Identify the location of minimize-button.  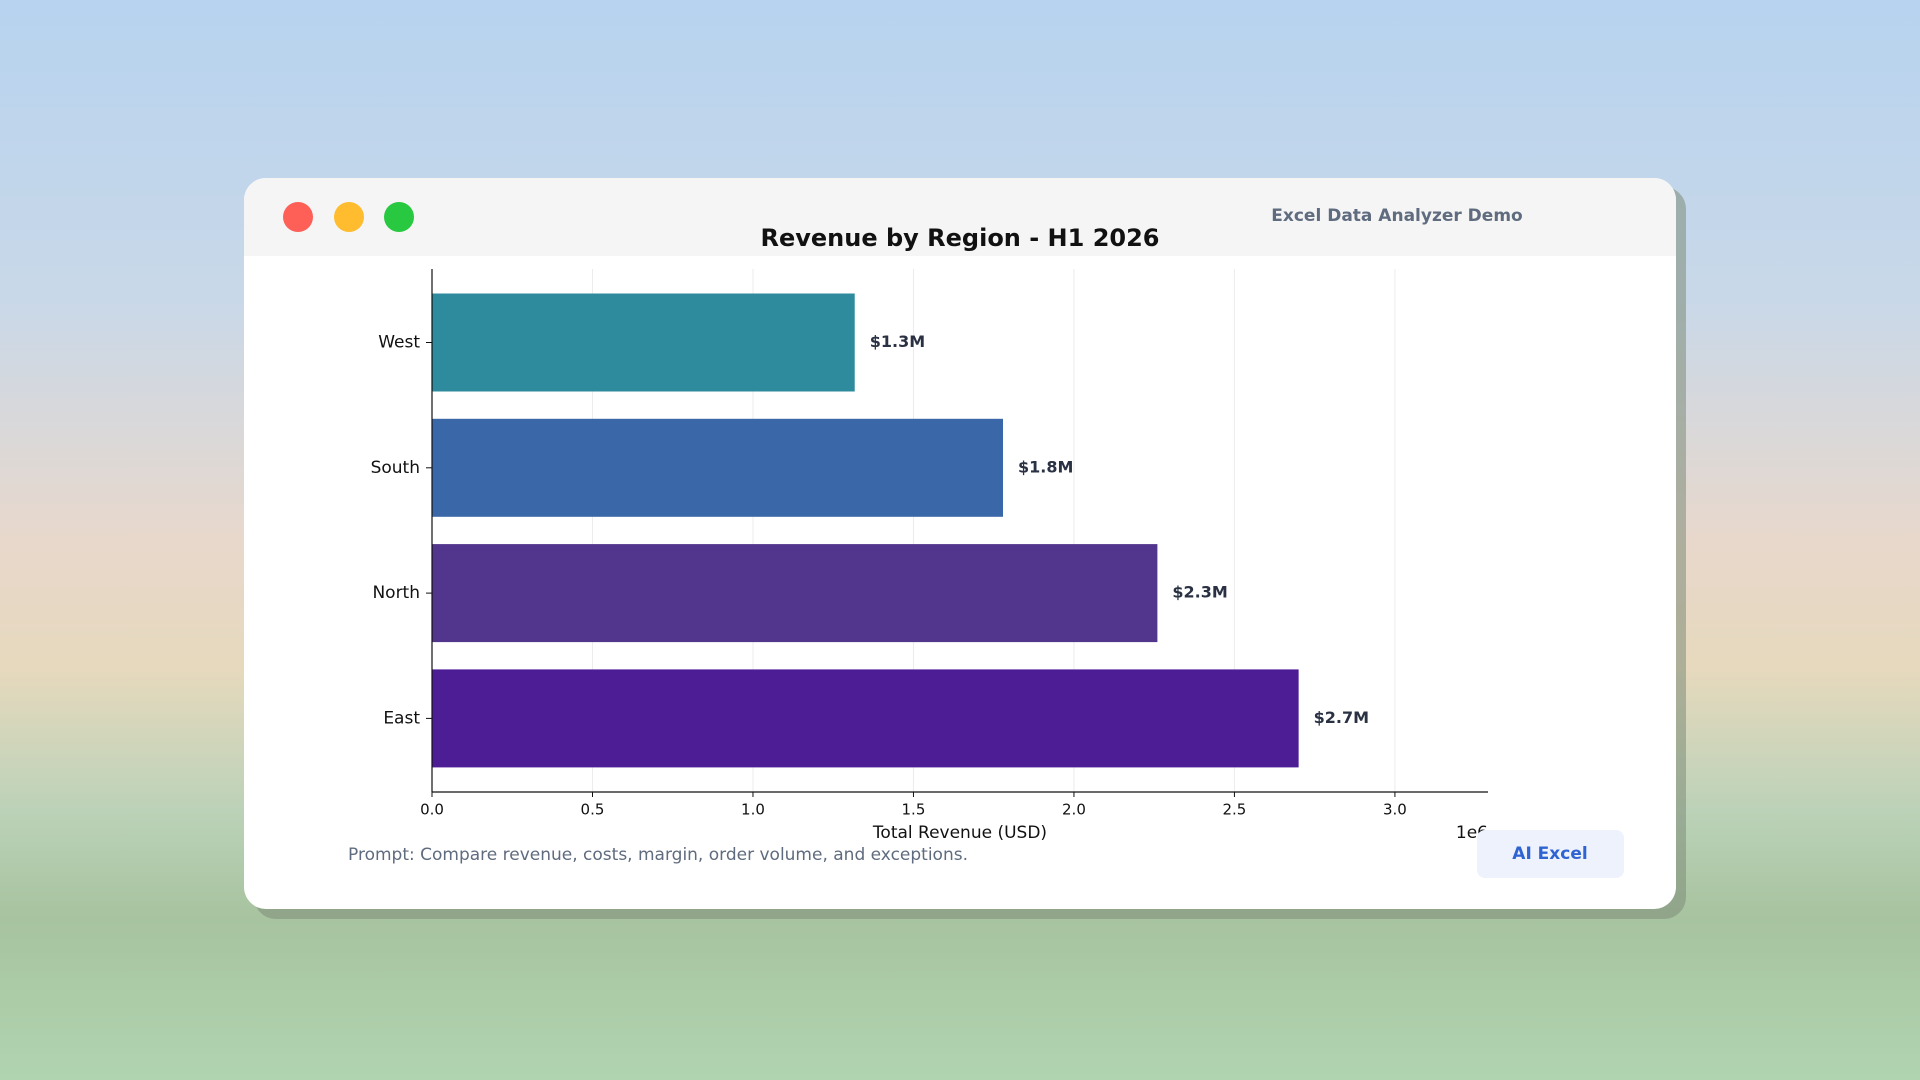
(349, 217).